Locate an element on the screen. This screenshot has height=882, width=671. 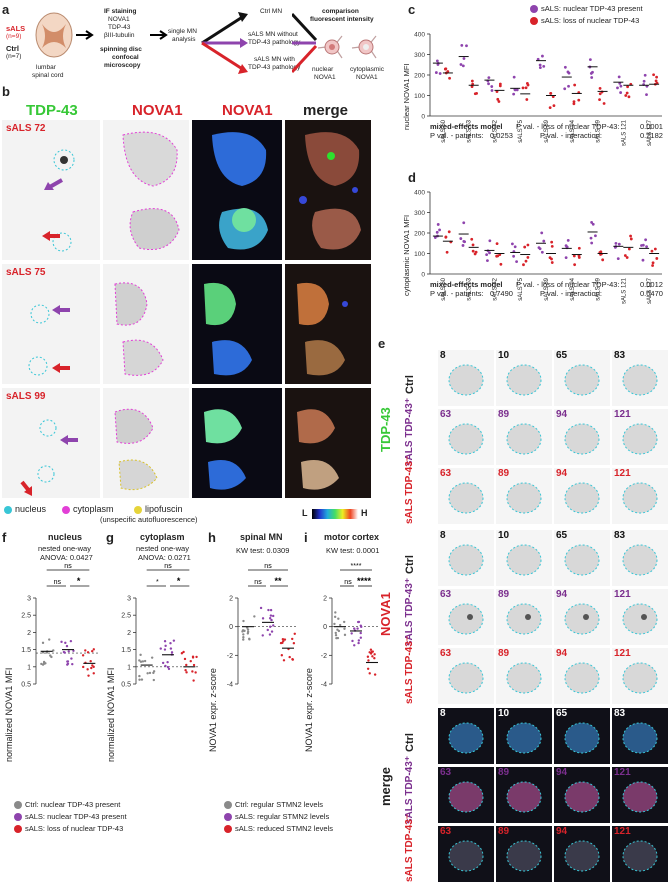
row-label: sALS 72 is located at coordinates (26, 128).